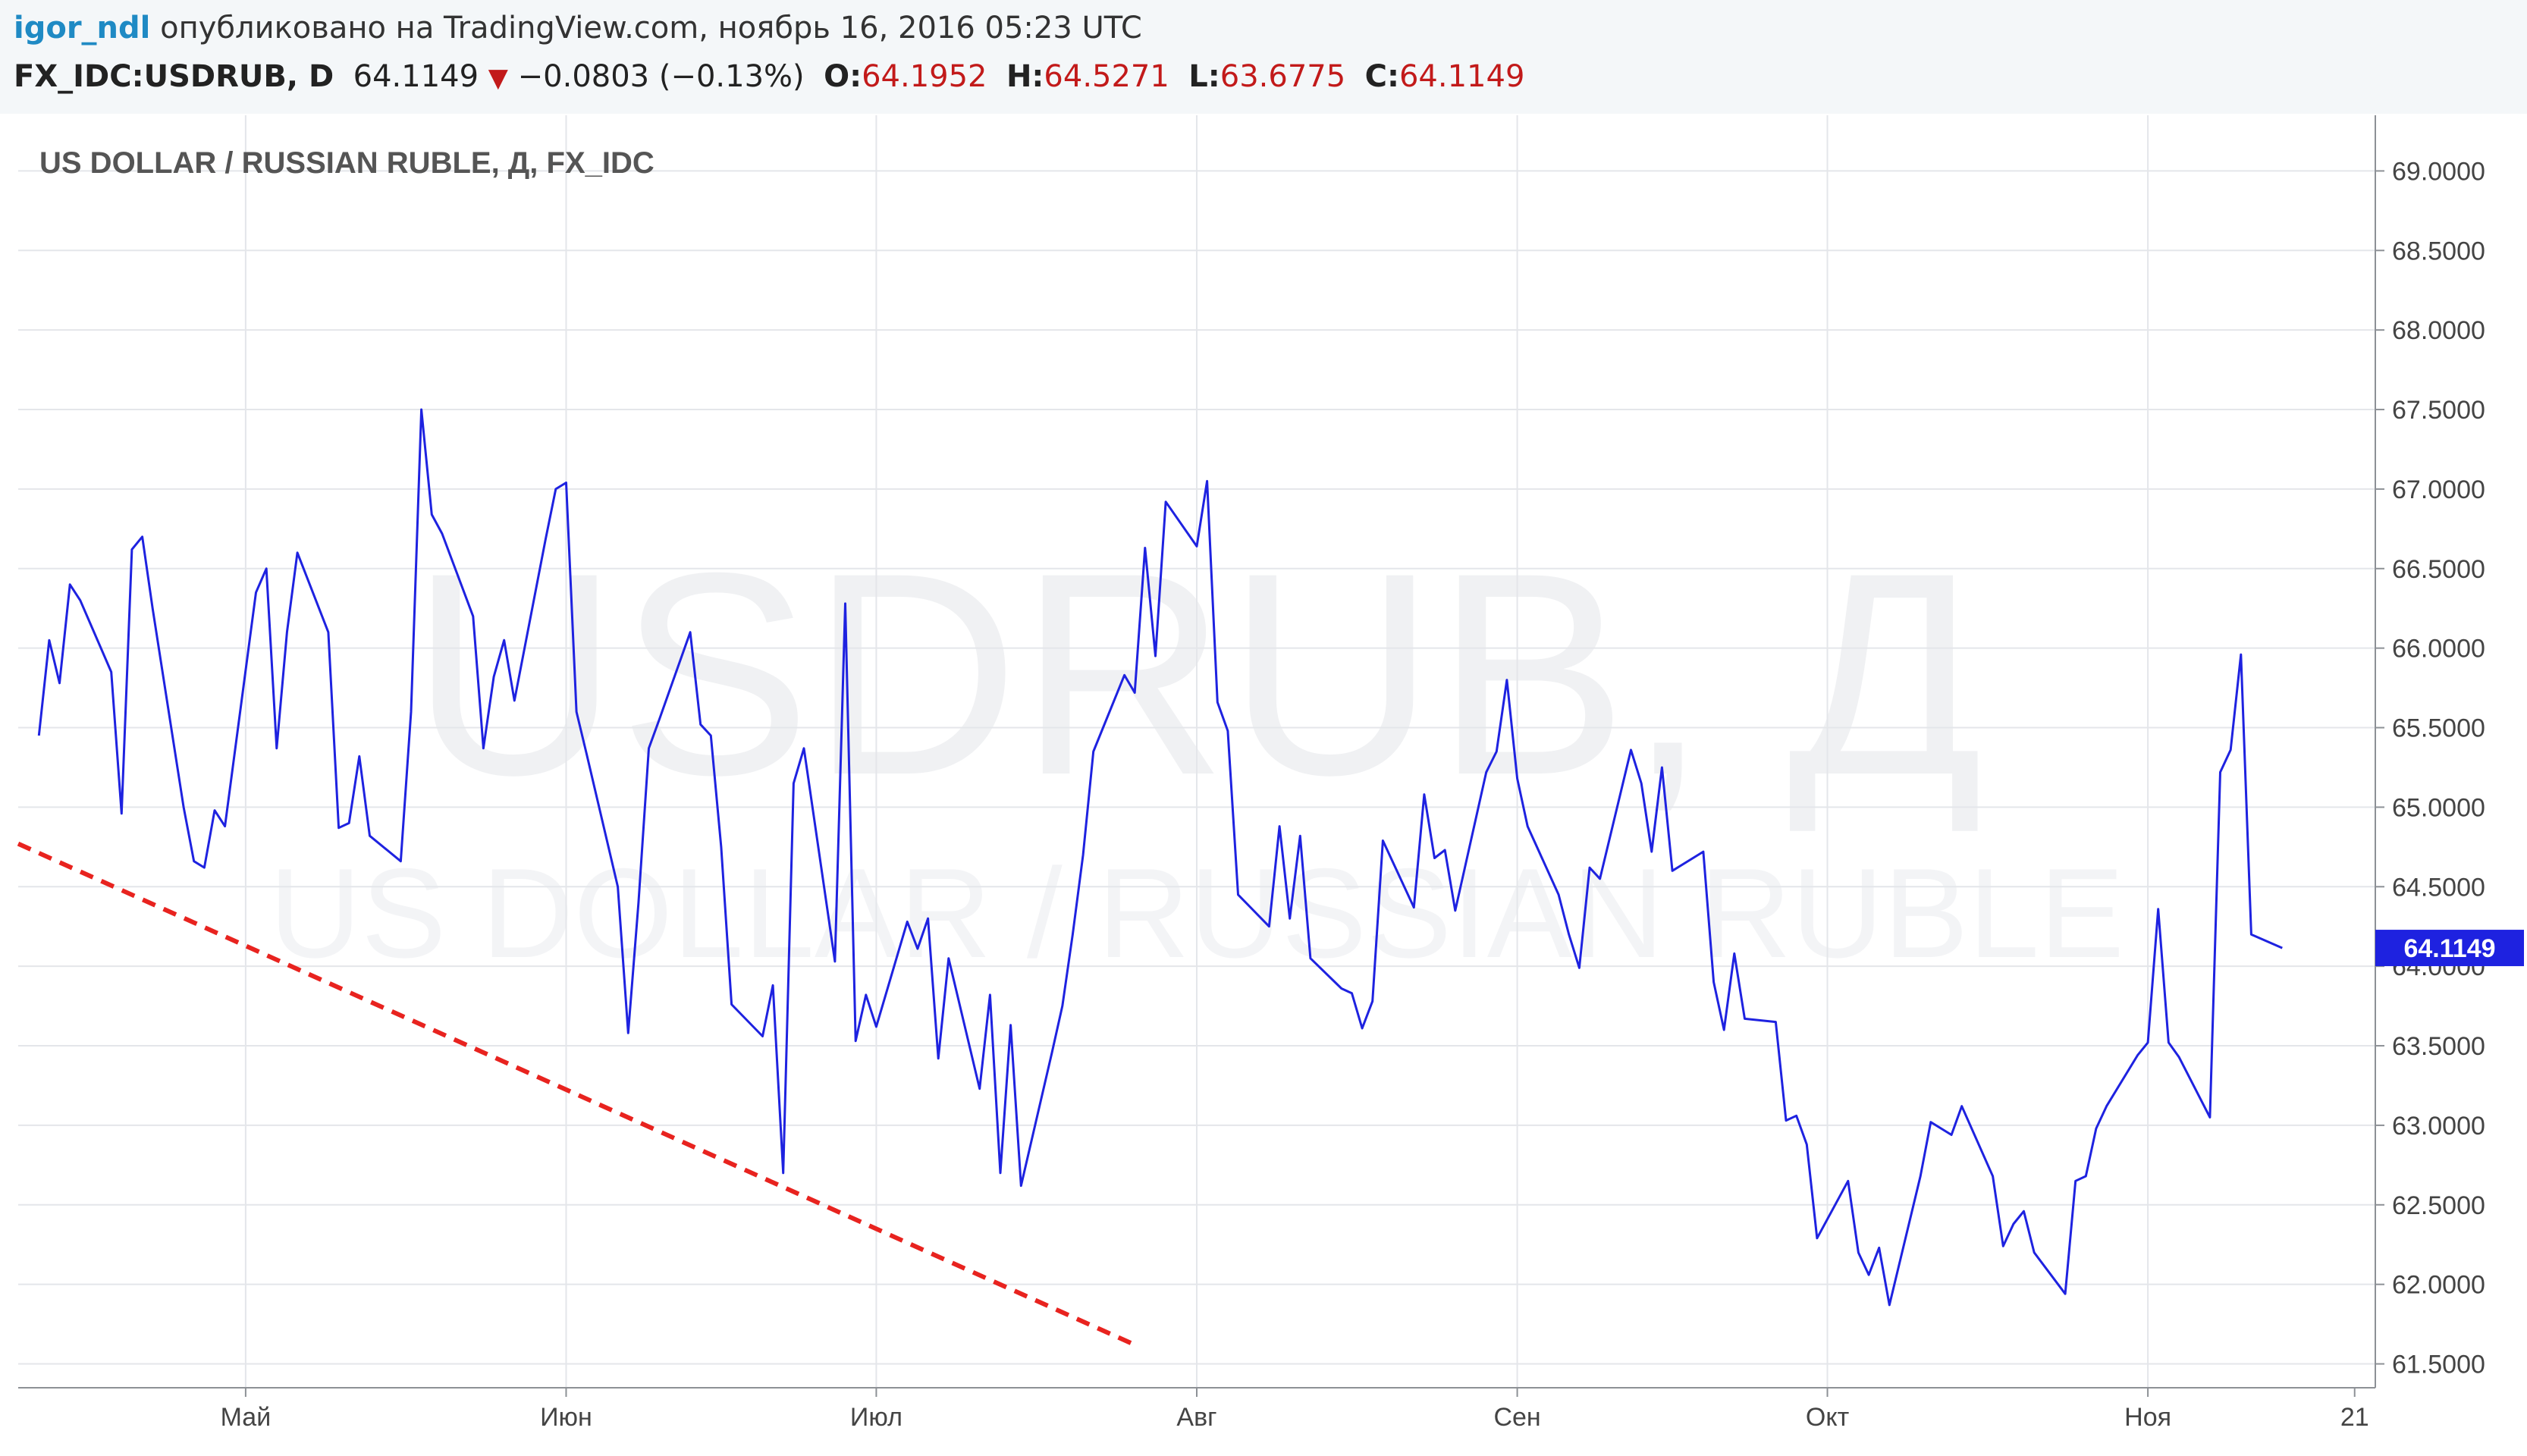 The image size is (2527, 1456). Describe the element at coordinates (2354, 1417) in the screenshot. I see `x-tick-label: 21` at that location.